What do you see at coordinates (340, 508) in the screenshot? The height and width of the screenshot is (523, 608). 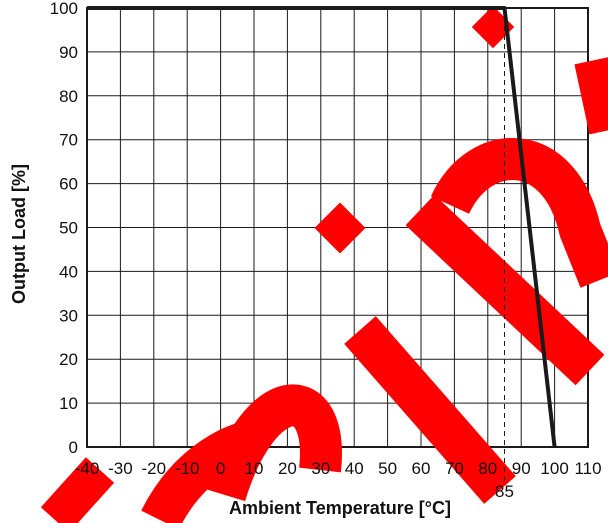 I see `x-axis-title: Ambient Temperature [°C]` at bounding box center [340, 508].